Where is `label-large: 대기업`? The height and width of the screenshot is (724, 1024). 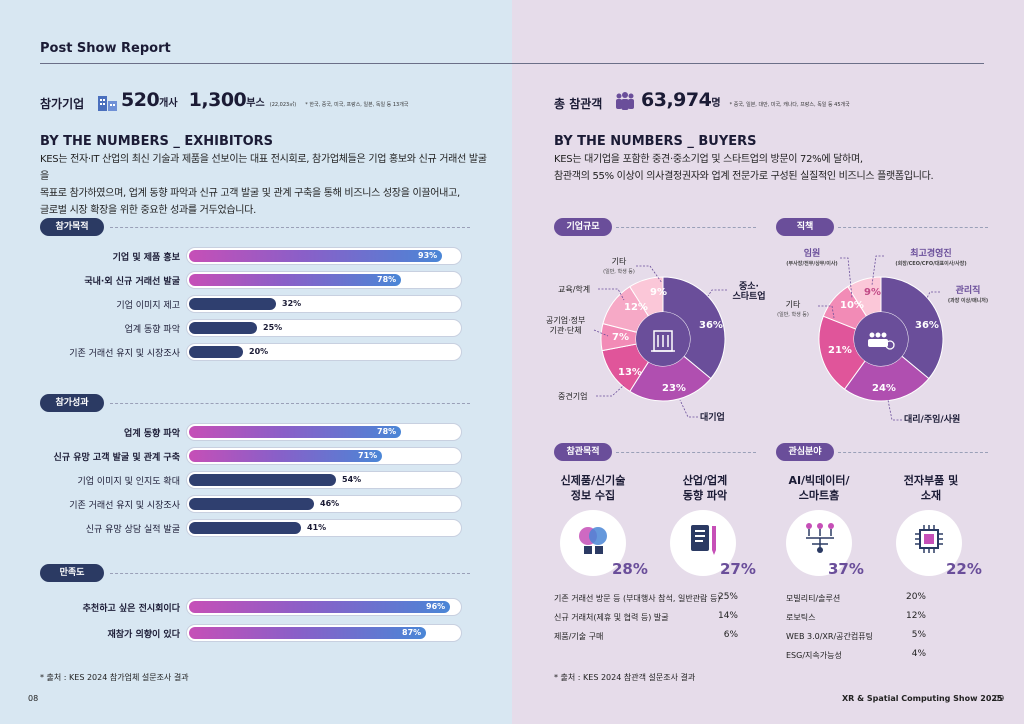
label-large: 대기업 is located at coordinates (712, 418).